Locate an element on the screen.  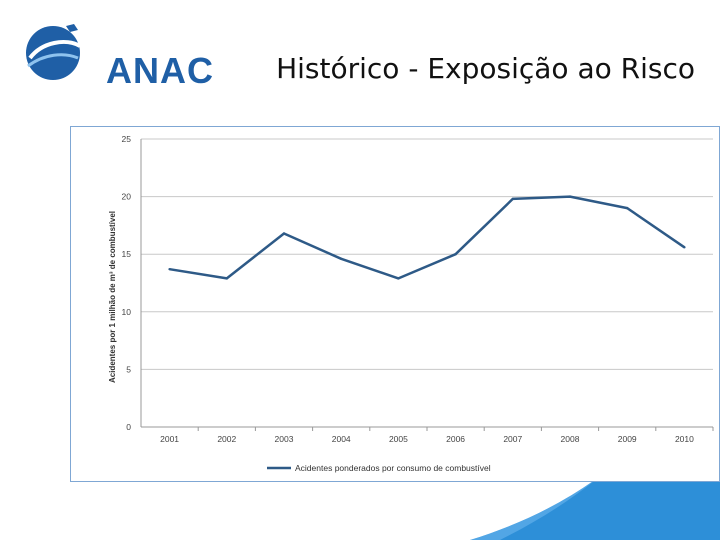
x-tick-label: 2002 is located at coordinates (226, 439).